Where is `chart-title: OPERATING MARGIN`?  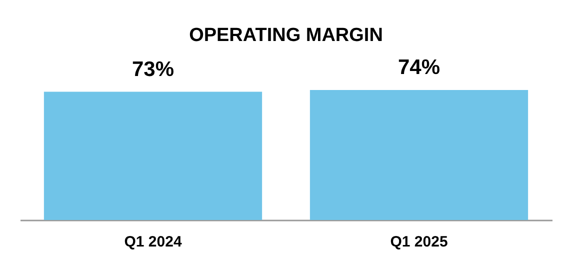 chart-title: OPERATING MARGIN is located at coordinates (286, 35).